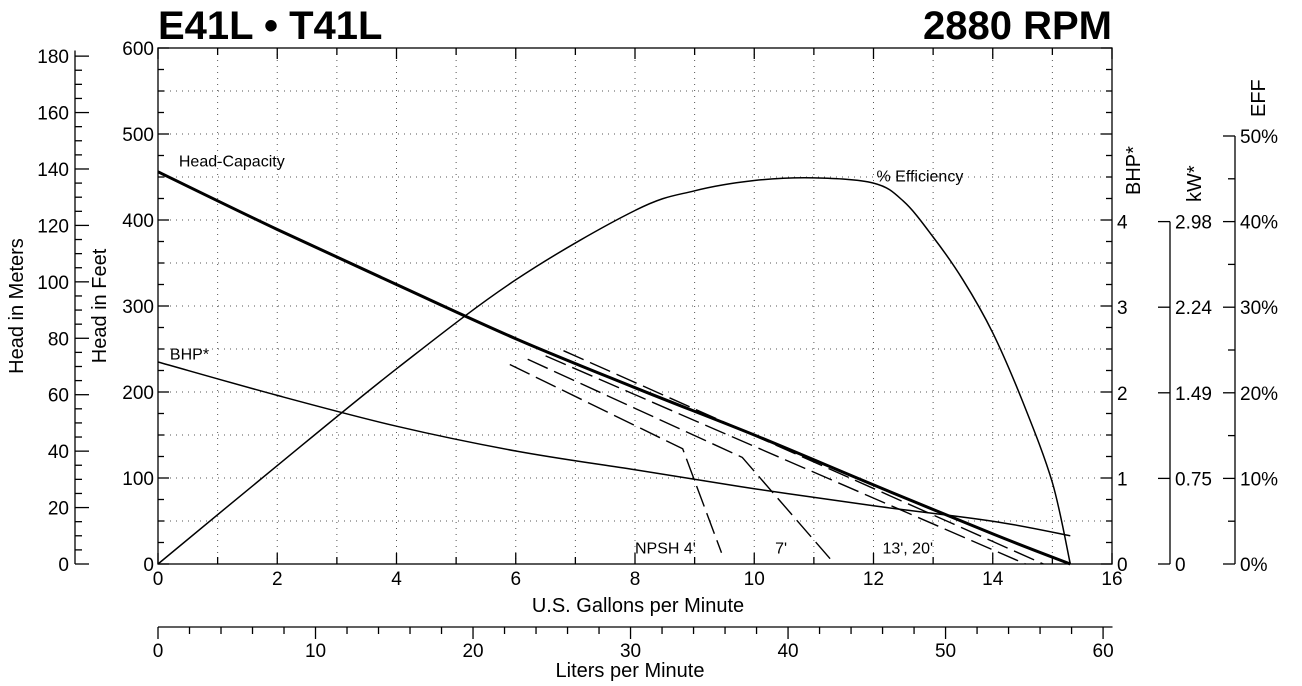 This screenshot has width=1302, height=686. What do you see at coordinates (1259, 308) in the screenshot?
I see `y-tick-label-eff: 30%` at bounding box center [1259, 308].